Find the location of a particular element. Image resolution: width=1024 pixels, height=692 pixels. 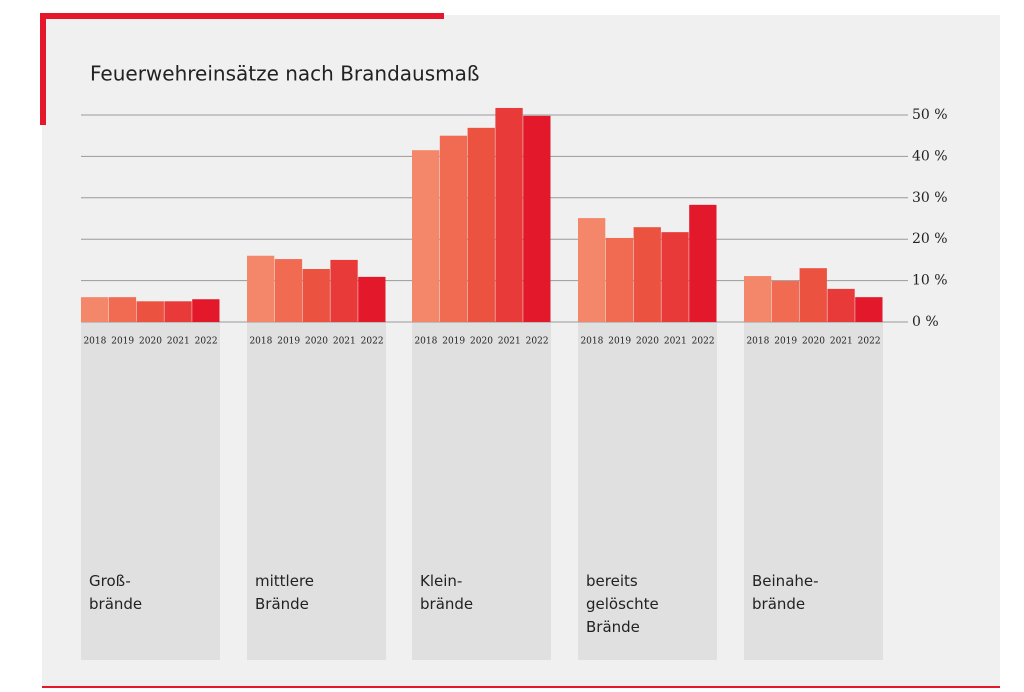

y-tick-label: 0 % is located at coordinates (925, 322).